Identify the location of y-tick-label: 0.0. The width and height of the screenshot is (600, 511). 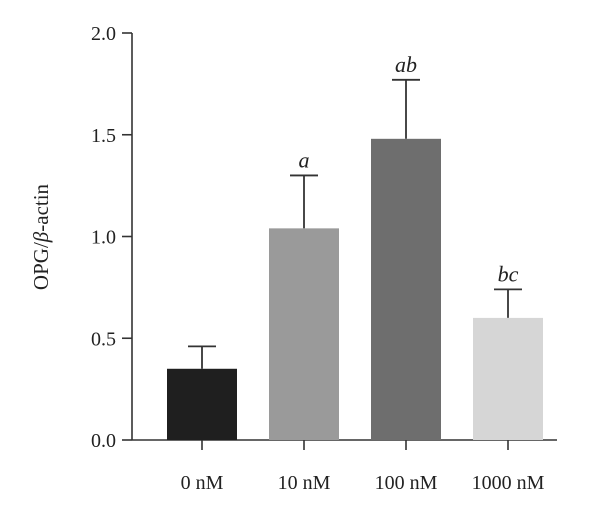
(103, 441).